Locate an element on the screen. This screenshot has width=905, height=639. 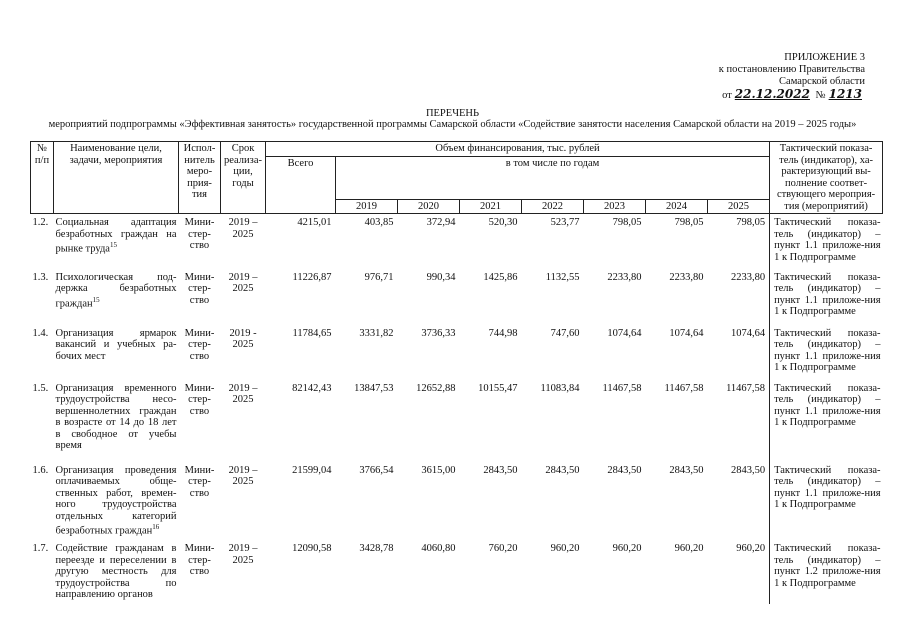
total: 11784,65 is located at coordinates (312, 333).